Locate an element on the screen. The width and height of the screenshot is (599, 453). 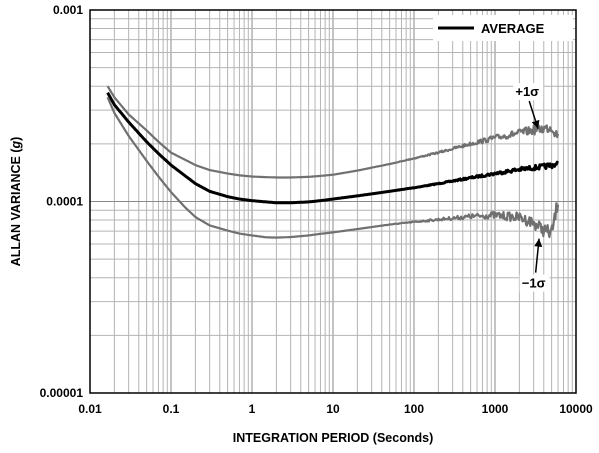
annotation-plus-1-sigma-arrow-head is located at coordinates (535, 124).